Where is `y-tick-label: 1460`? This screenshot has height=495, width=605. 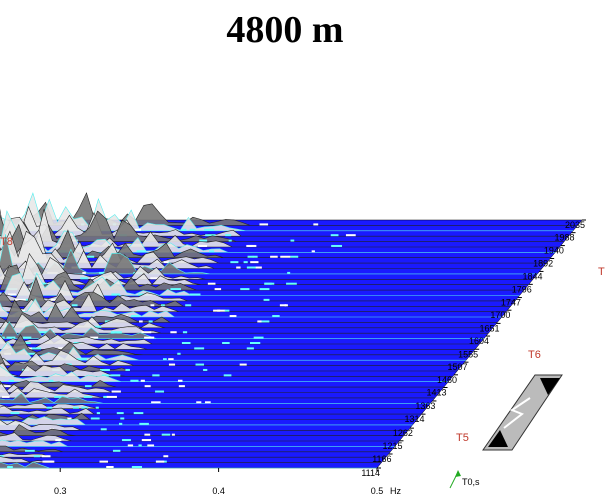
y-tick-label: 1460 is located at coordinates (447, 380).